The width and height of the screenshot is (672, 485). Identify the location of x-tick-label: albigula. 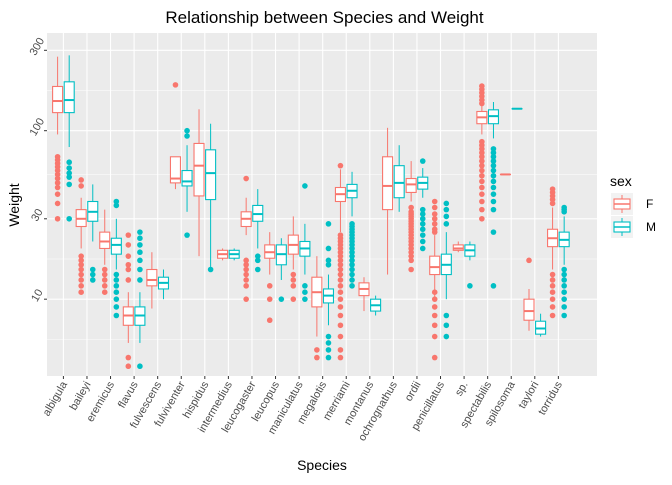
(56, 399).